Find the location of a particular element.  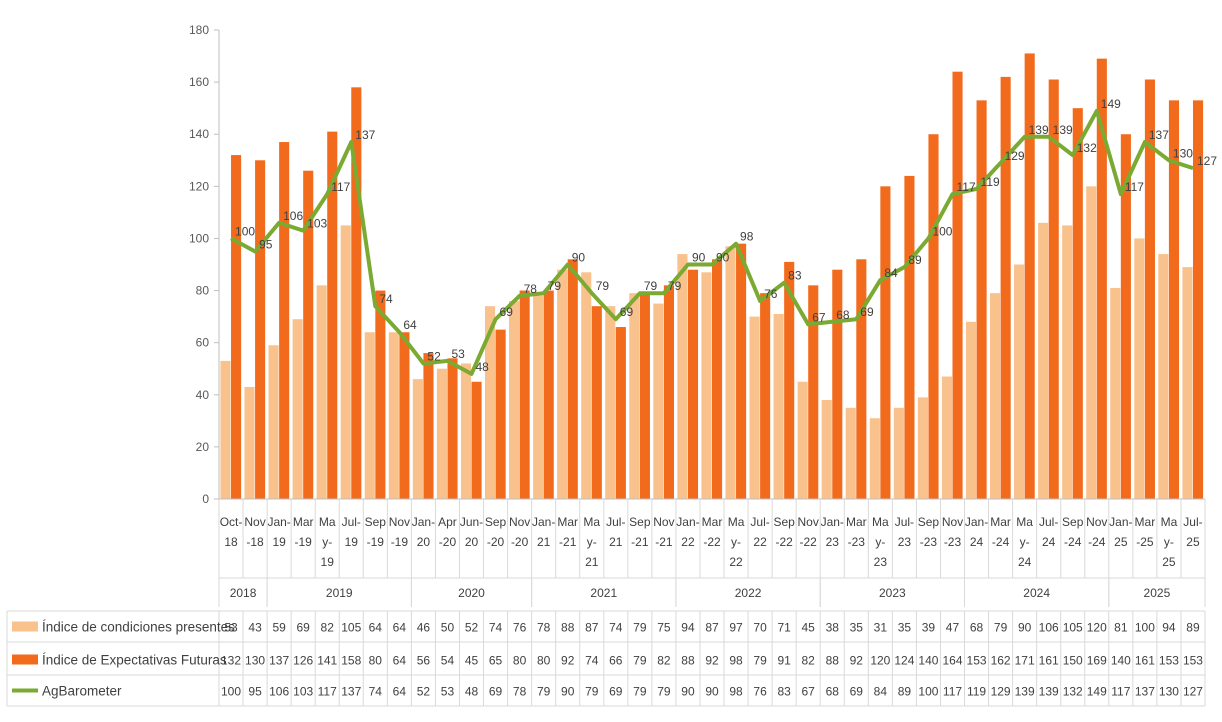

x-tick-label: Sep -23 is located at coordinates (929, 532).